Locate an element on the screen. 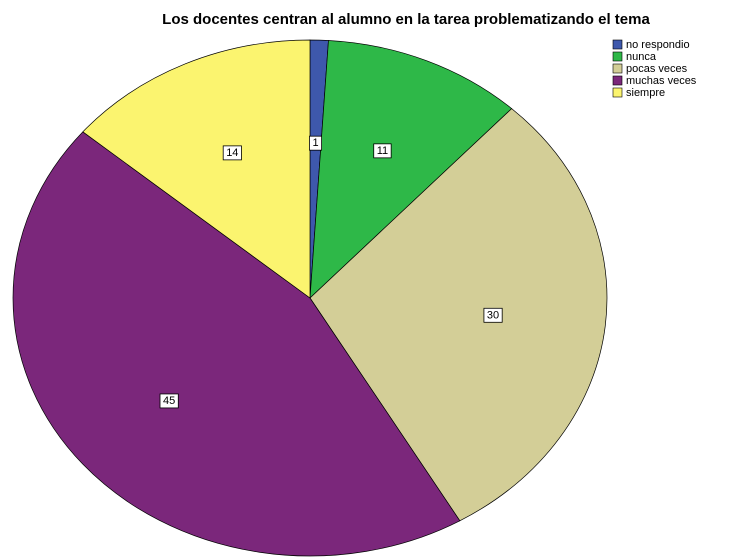 This screenshot has width=742, height=557. legend-label: pocas veces is located at coordinates (657, 69).